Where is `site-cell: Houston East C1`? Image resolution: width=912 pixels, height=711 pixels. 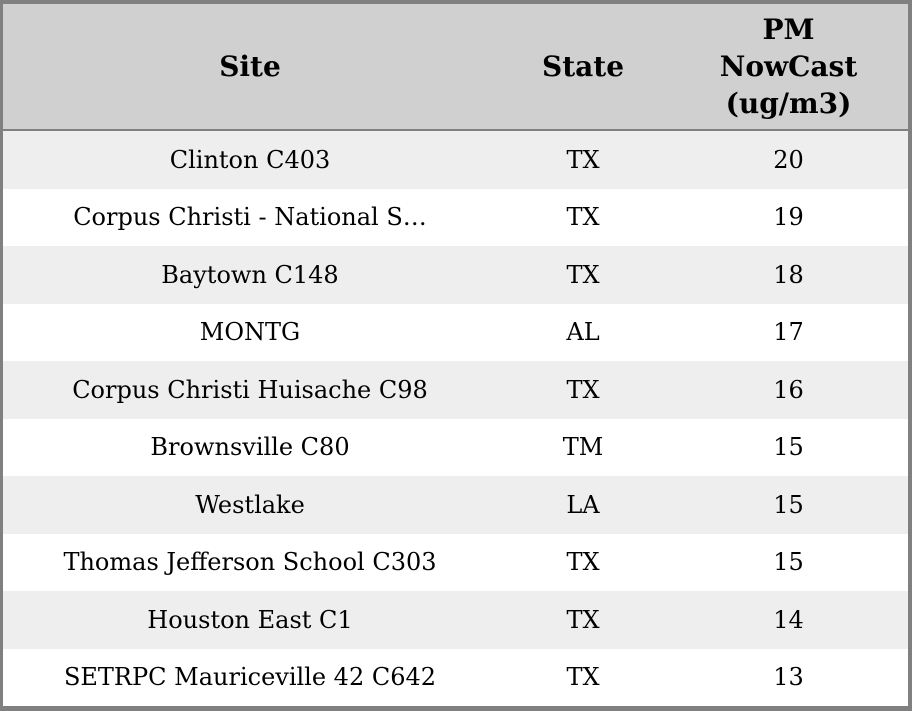 site-cell: Houston East C1 is located at coordinates (250, 619).